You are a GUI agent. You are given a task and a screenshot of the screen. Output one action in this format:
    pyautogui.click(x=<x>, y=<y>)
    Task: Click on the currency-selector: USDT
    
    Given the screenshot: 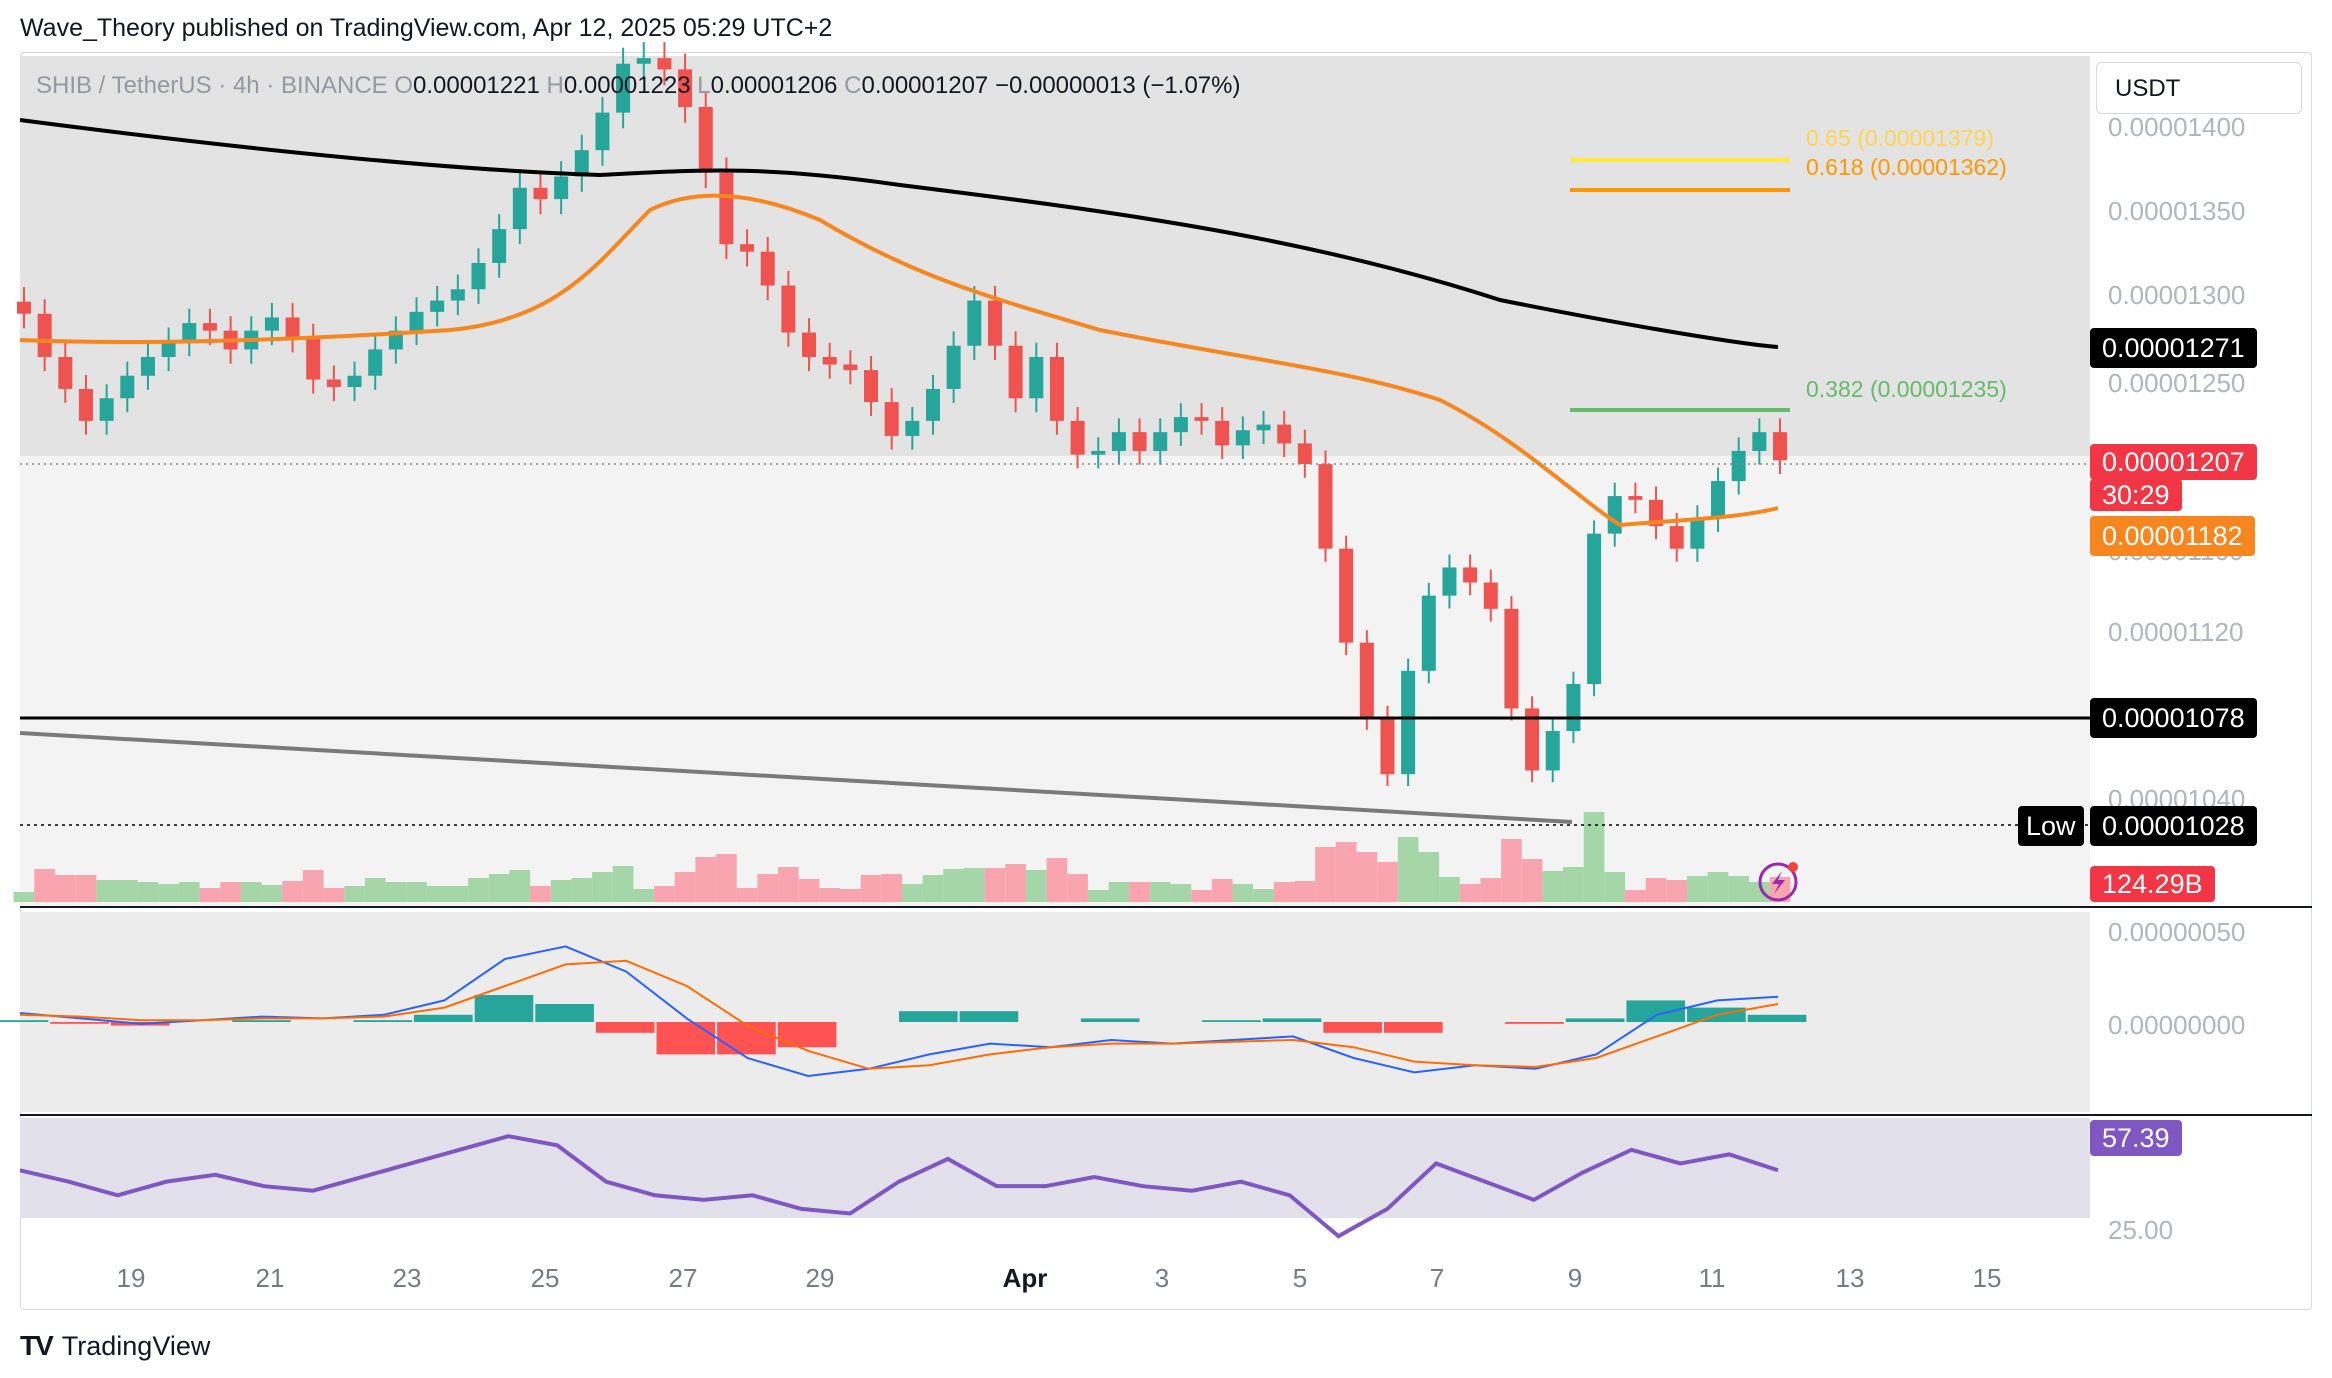 What is the action you would take?
    pyautogui.click(x=2199, y=88)
    